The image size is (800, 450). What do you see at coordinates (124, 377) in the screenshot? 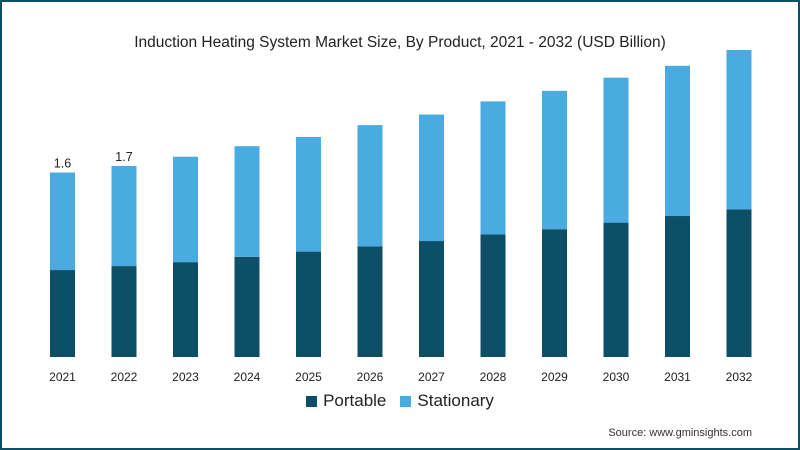
I see `x-tick-label: 2022` at bounding box center [124, 377].